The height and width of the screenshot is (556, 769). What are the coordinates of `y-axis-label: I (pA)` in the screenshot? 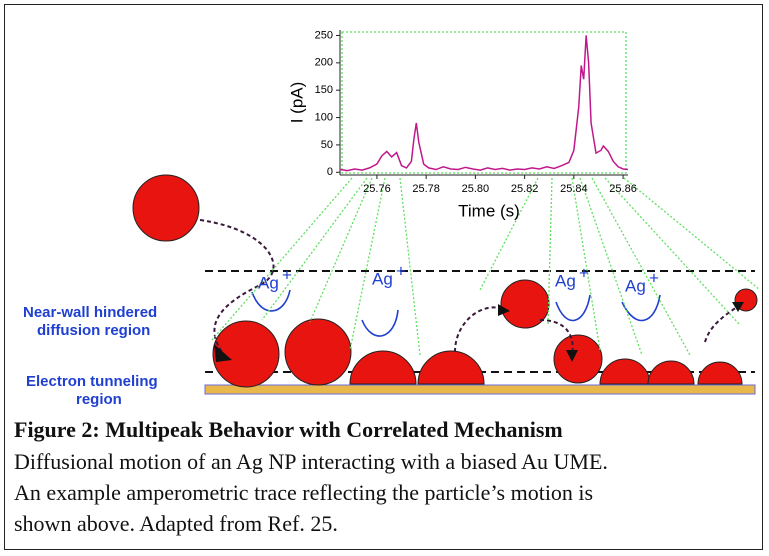 It's located at (296, 103).